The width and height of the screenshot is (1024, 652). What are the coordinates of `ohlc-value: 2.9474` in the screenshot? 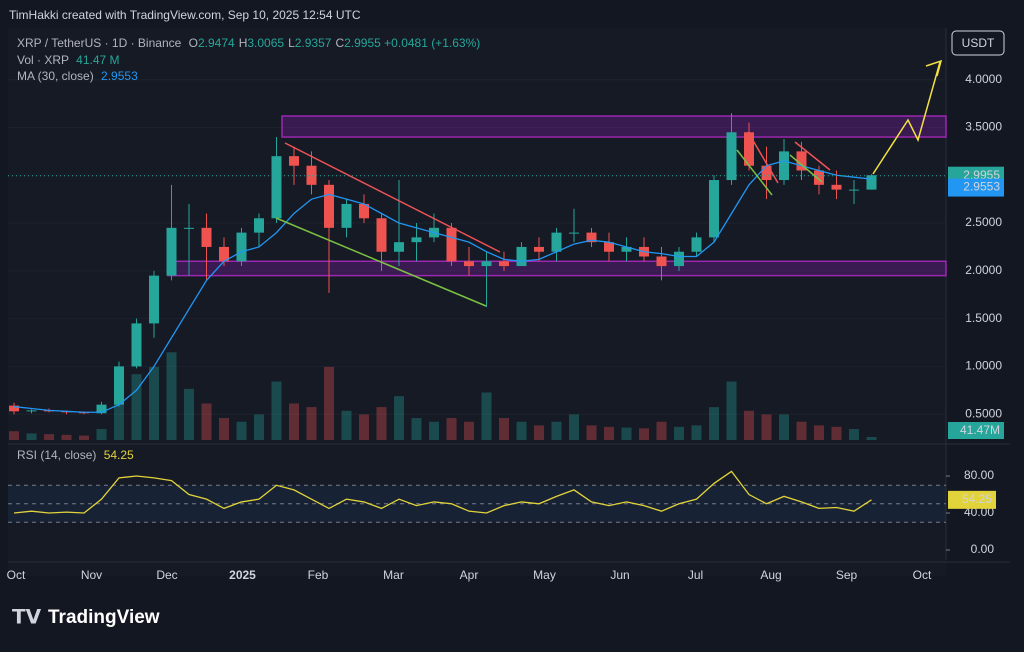 It's located at (216, 43).